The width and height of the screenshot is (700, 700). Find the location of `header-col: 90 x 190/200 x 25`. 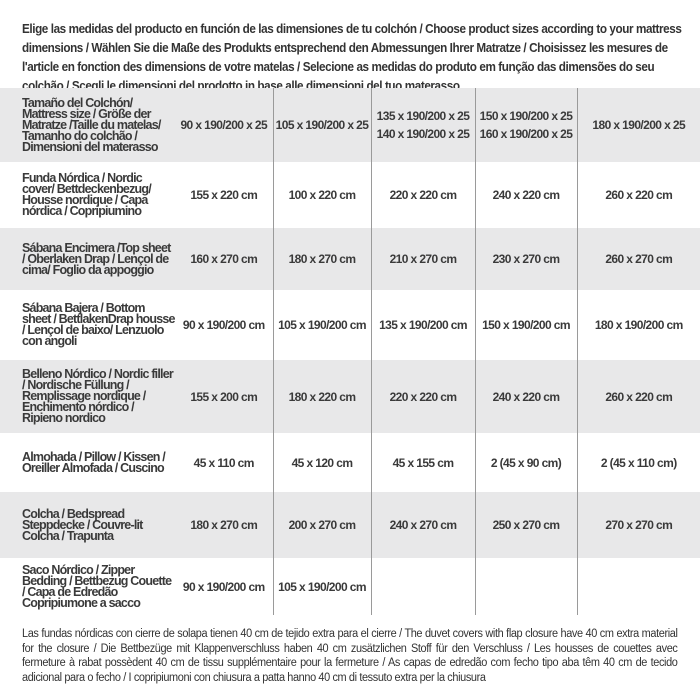

header-col: 90 x 190/200 x 25 is located at coordinates (224, 125).